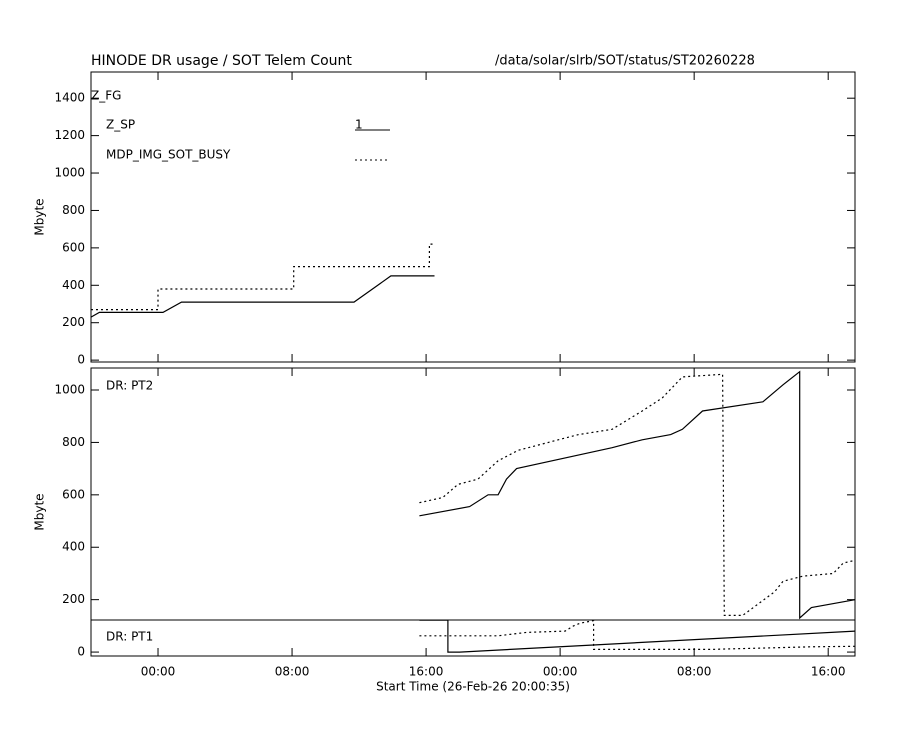  Describe the element at coordinates (129, 386) in the screenshot. I see `annotation: DR: PT2` at that location.